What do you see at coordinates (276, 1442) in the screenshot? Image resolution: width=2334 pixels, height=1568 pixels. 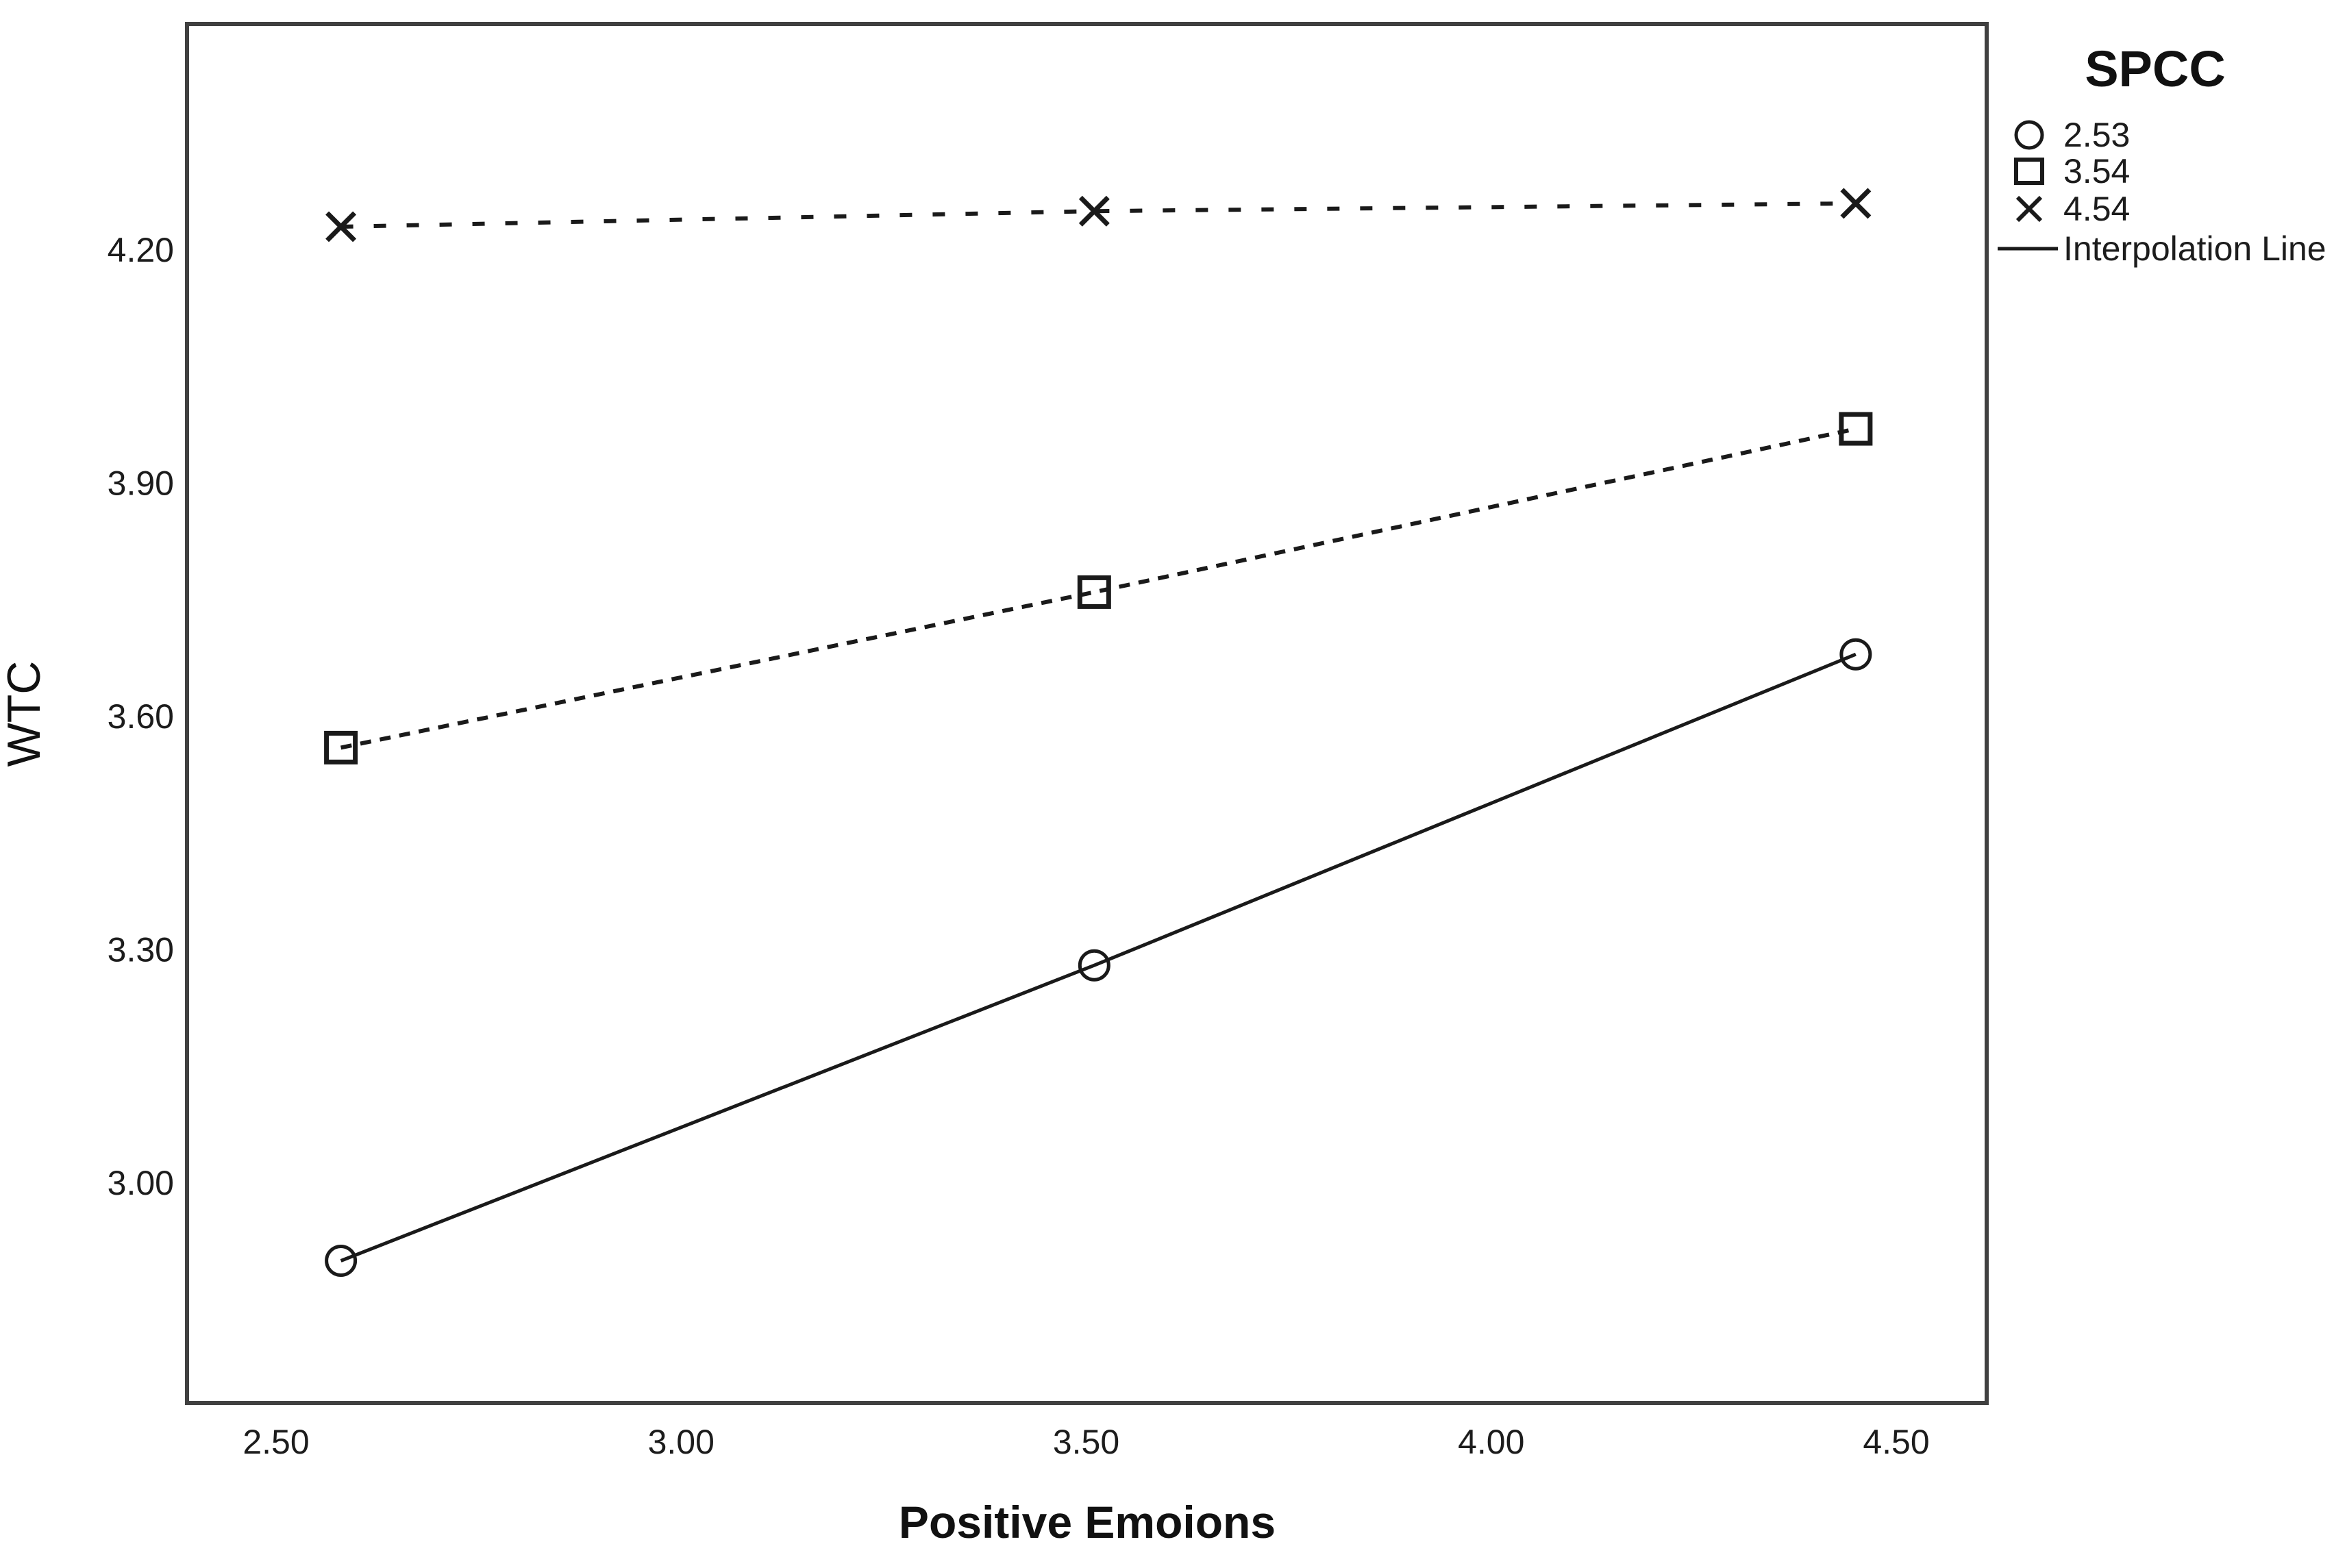 I see `x-tick-label: 2.50` at bounding box center [276, 1442].